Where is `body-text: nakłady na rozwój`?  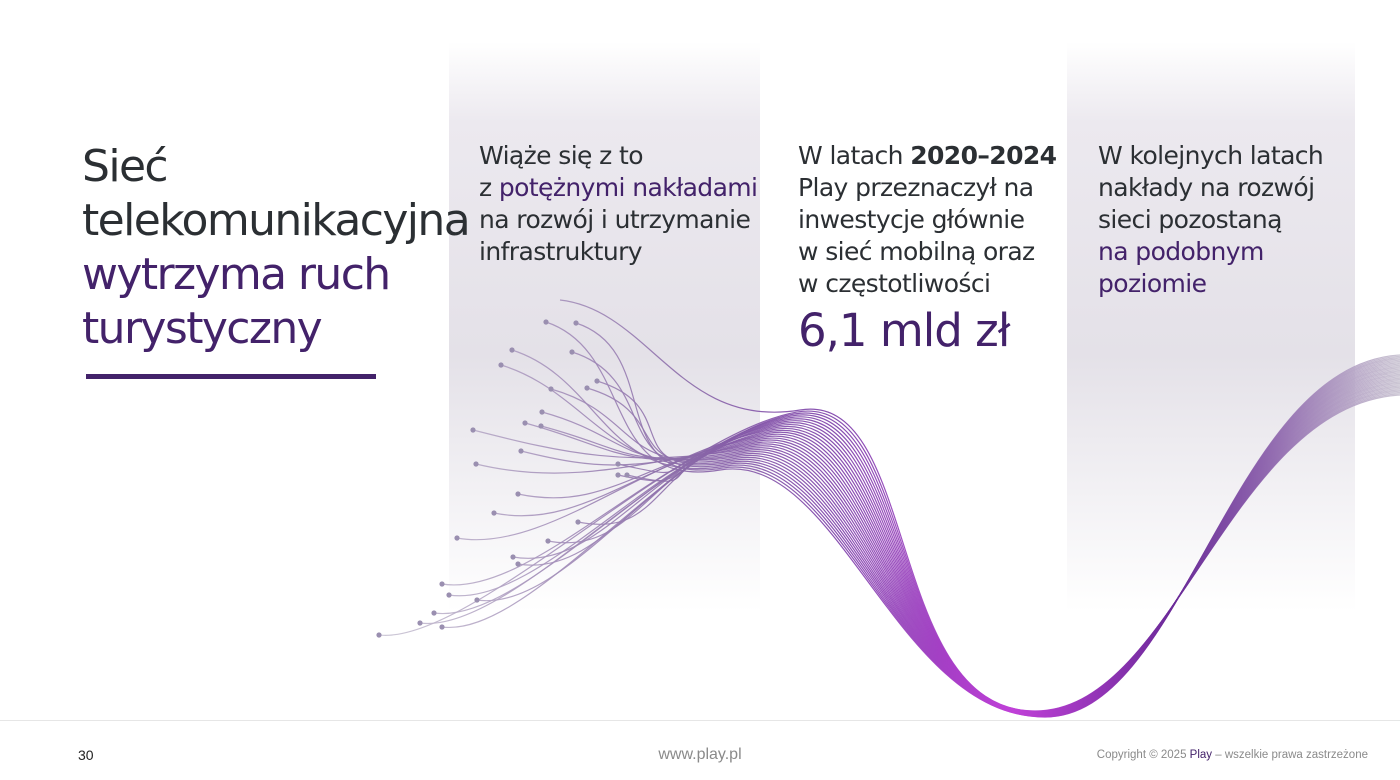 body-text: nakłady na rozwój is located at coordinates (1206, 187).